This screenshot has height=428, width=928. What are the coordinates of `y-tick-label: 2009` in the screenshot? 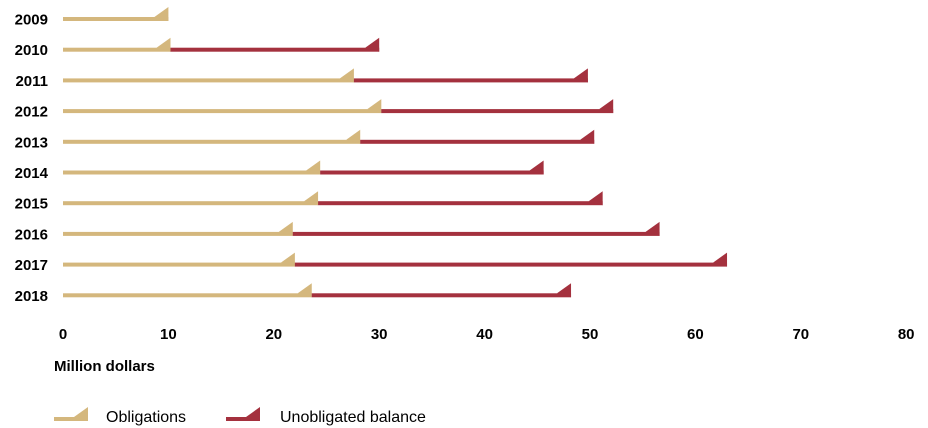 It's located at (31, 20).